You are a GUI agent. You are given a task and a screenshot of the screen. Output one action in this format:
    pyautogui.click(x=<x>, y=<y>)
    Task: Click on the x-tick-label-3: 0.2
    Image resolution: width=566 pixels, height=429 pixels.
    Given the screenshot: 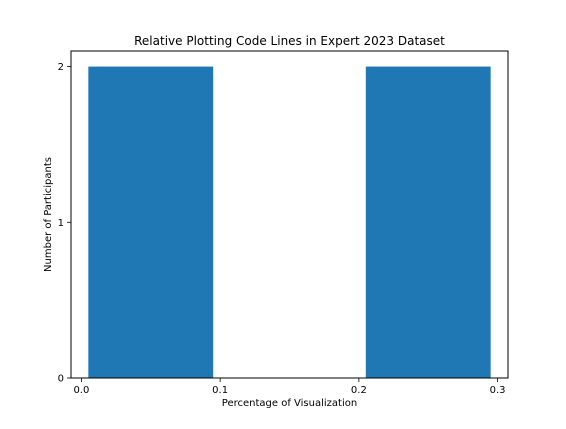 What is the action you would take?
    pyautogui.click(x=359, y=390)
    